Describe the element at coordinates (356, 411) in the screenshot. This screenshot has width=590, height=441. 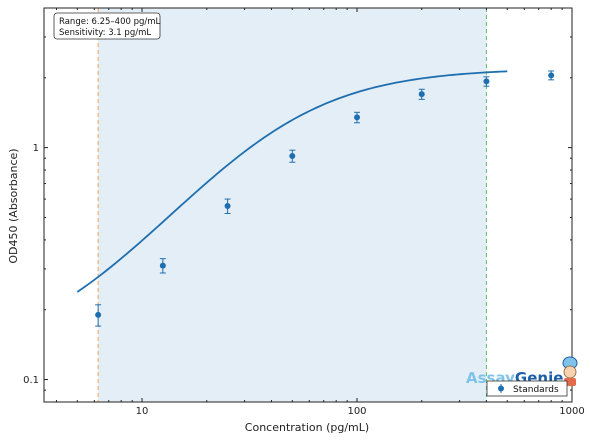
I see `x-tick-label: 100` at that location.